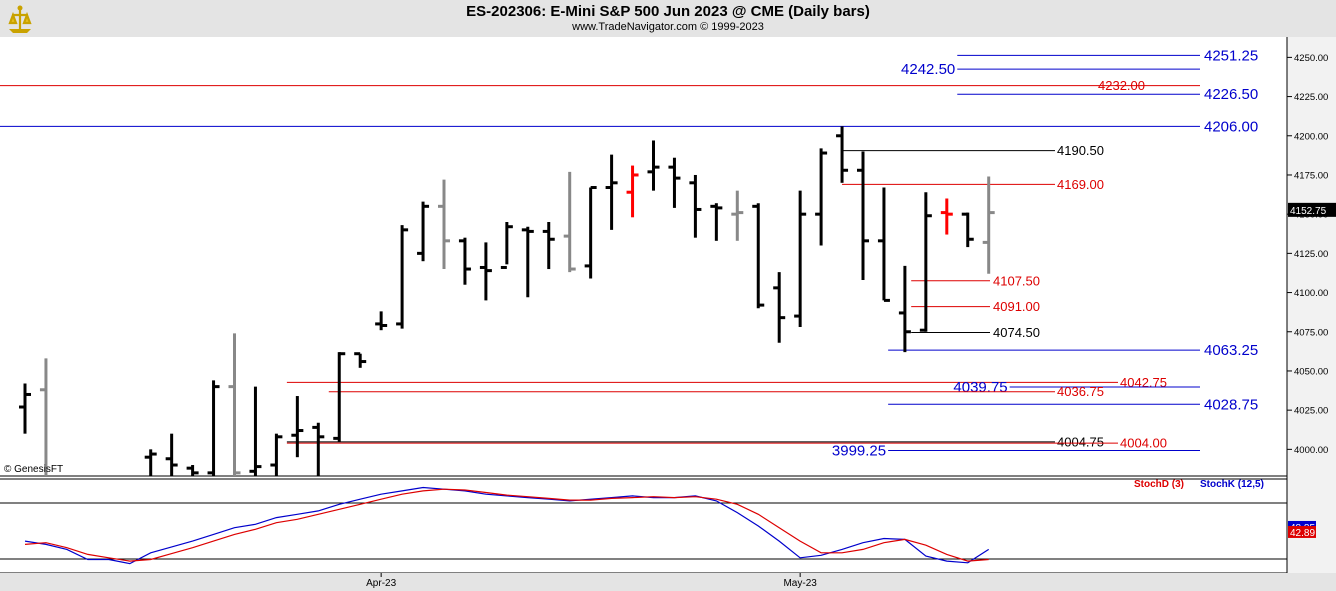 This screenshot has height=591, width=1336. What do you see at coordinates (1232, 484) in the screenshot?
I see `stoch-legend-label: StochK (12,5)` at bounding box center [1232, 484].